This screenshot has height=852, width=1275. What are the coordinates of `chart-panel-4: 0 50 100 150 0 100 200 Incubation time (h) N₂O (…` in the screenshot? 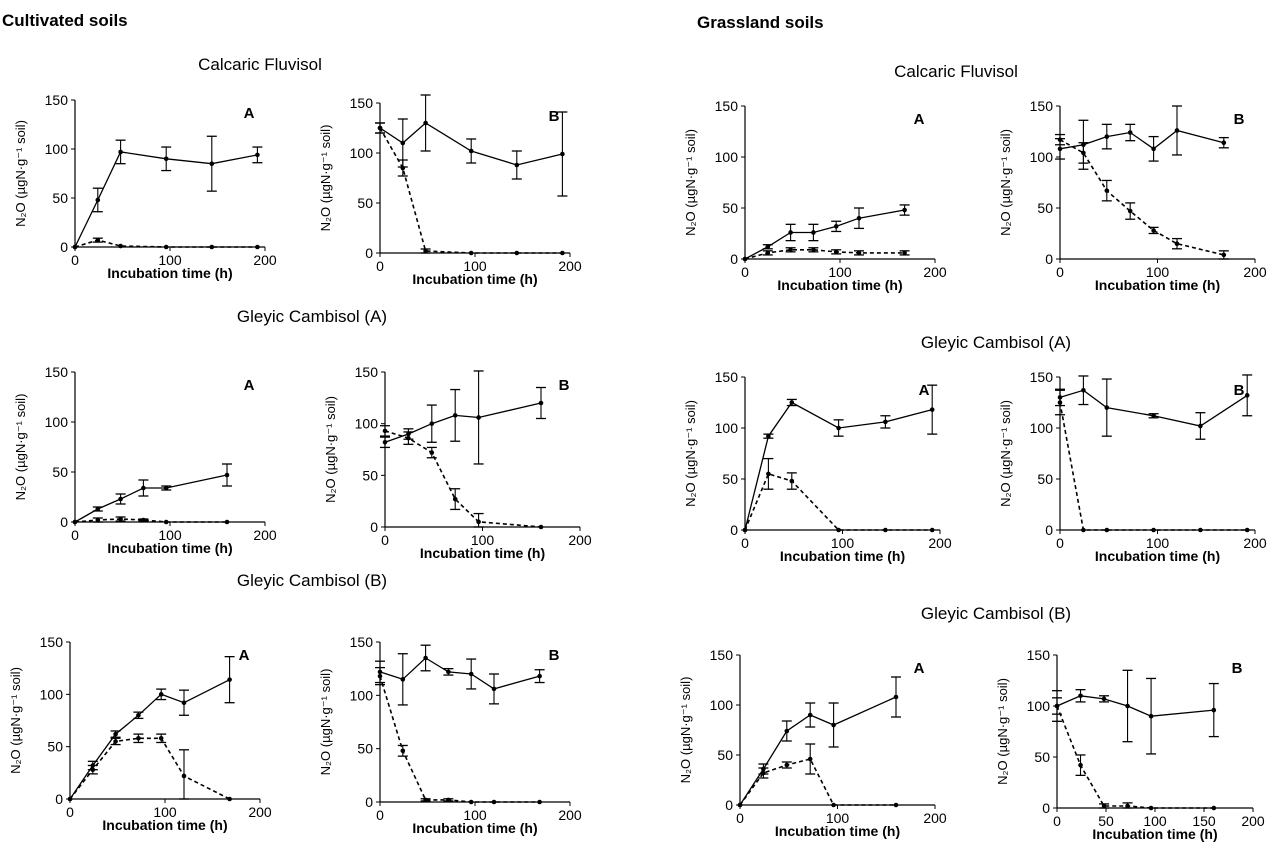 It's located at (1132, 195).